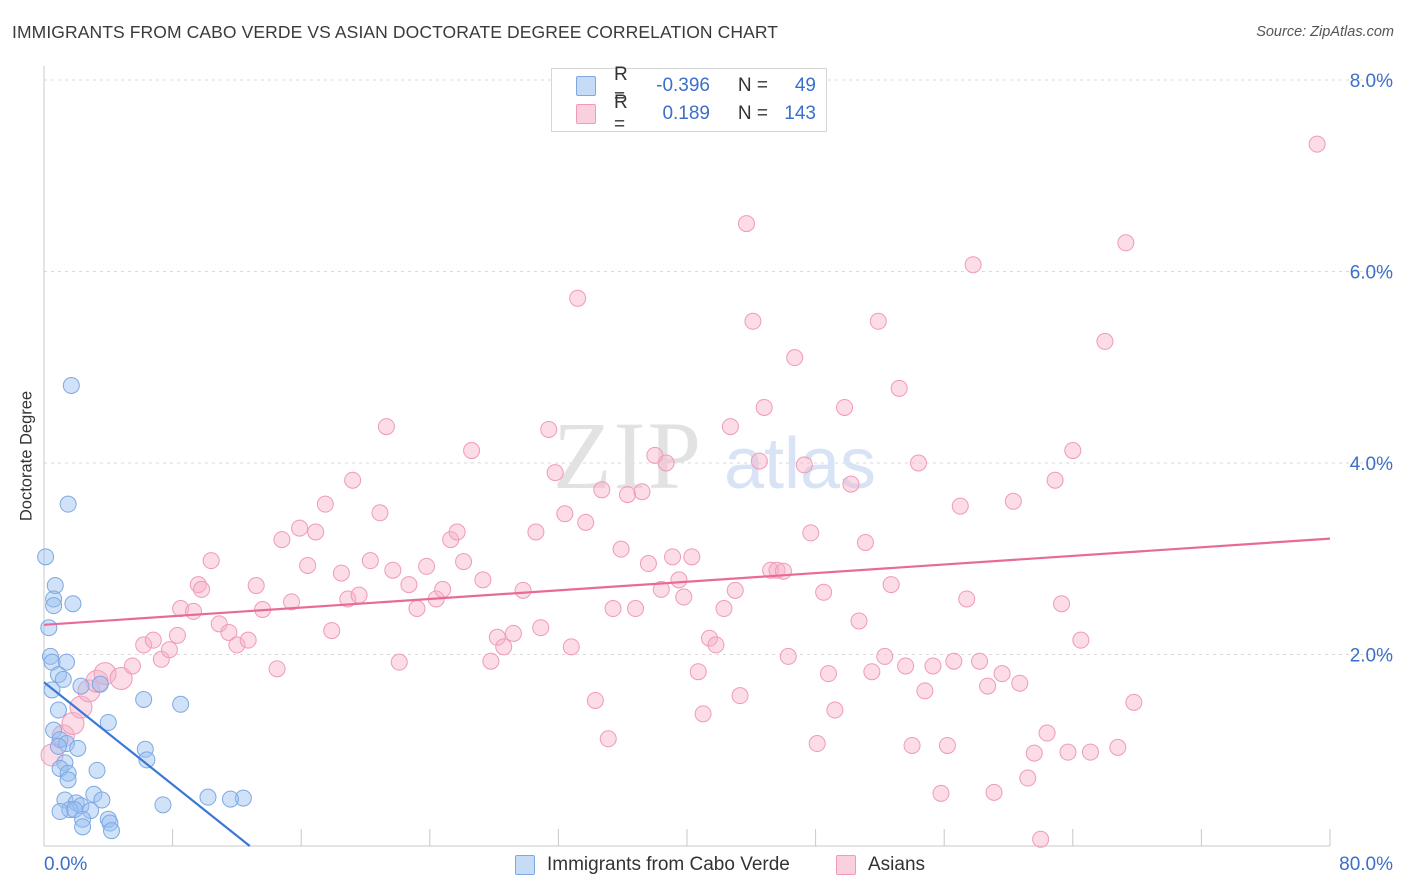 This screenshot has width=1406, height=892. What do you see at coordinates (686, 113) in the screenshot?
I see `legend-r-value: 0.189` at bounding box center [686, 113].